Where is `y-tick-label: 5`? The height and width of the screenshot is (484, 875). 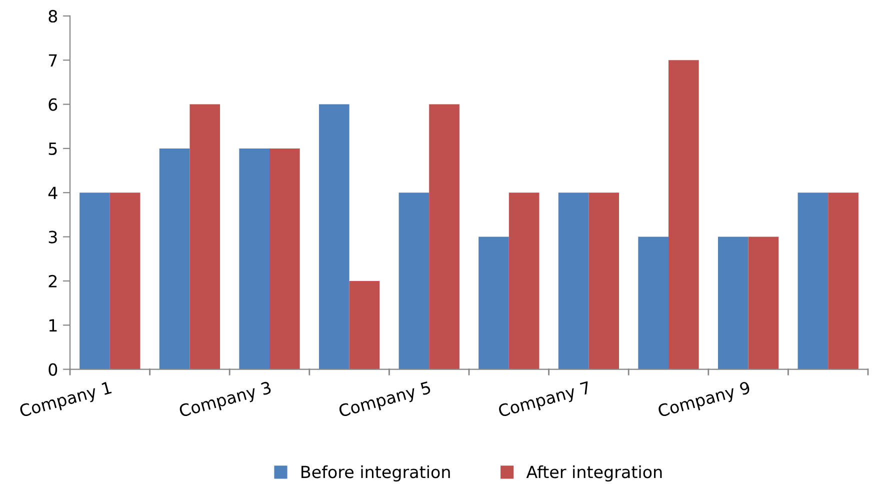 y-tick-label: 5 is located at coordinates (52, 149).